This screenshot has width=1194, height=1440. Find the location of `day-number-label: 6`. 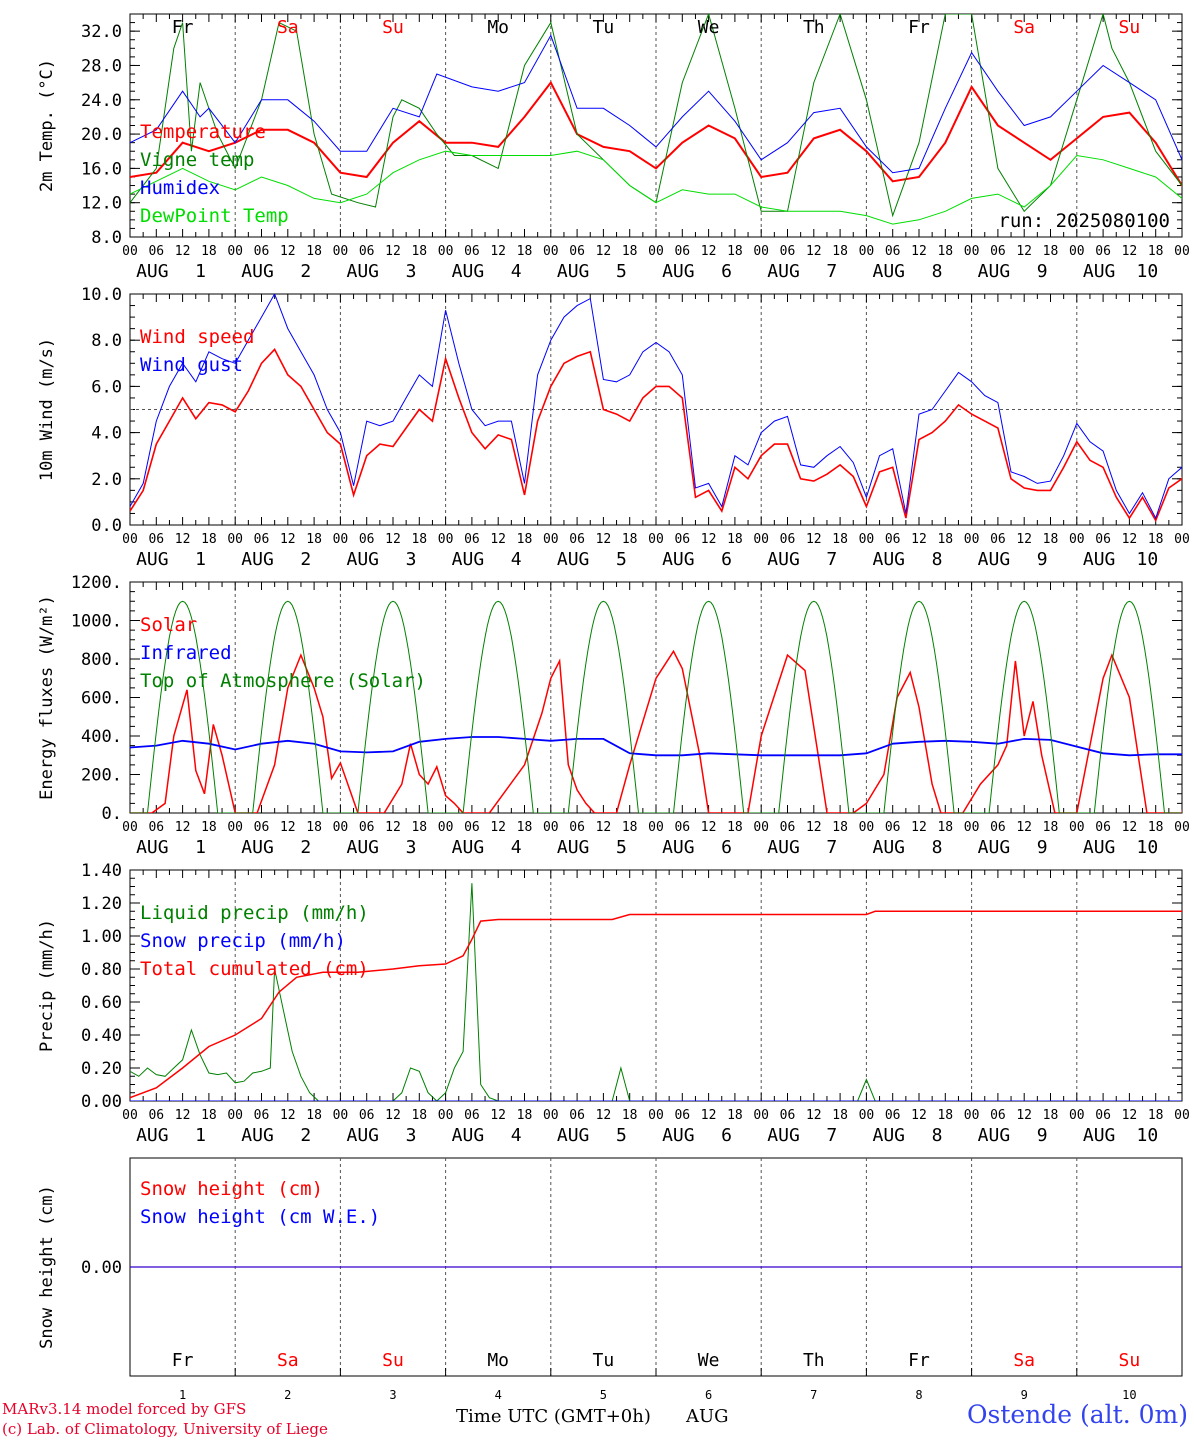

day-number-label: 6 is located at coordinates (726, 1135).